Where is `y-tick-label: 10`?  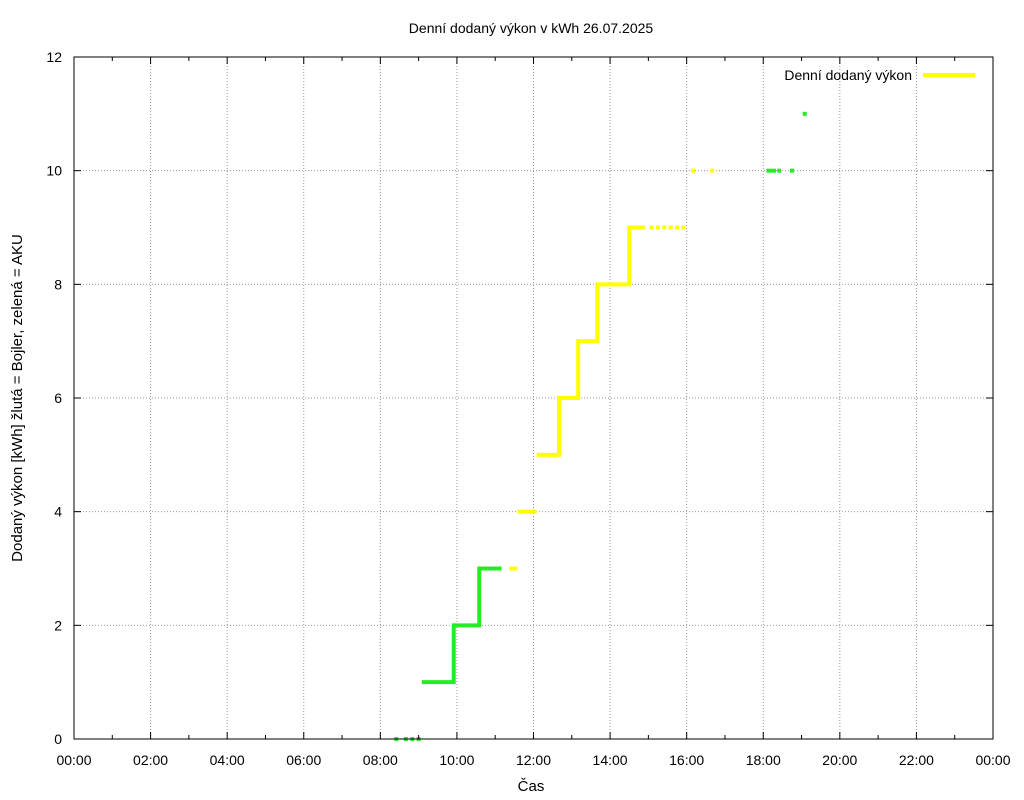
y-tick-label: 10 is located at coordinates (54, 171).